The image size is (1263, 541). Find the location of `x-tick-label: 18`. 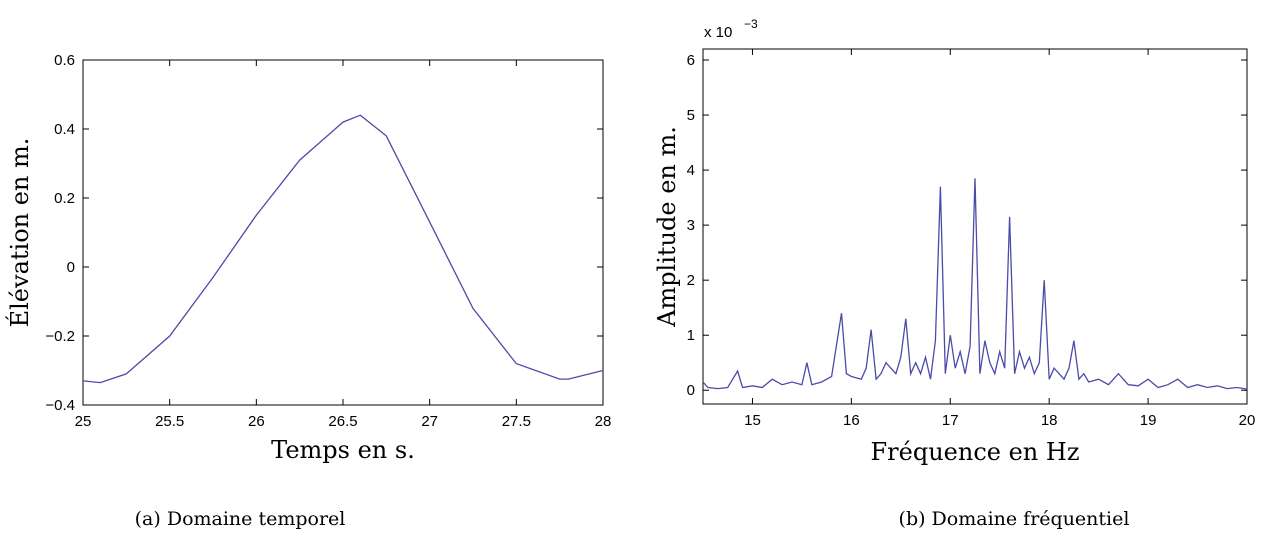

x-tick-label: 18 is located at coordinates (1049, 420).